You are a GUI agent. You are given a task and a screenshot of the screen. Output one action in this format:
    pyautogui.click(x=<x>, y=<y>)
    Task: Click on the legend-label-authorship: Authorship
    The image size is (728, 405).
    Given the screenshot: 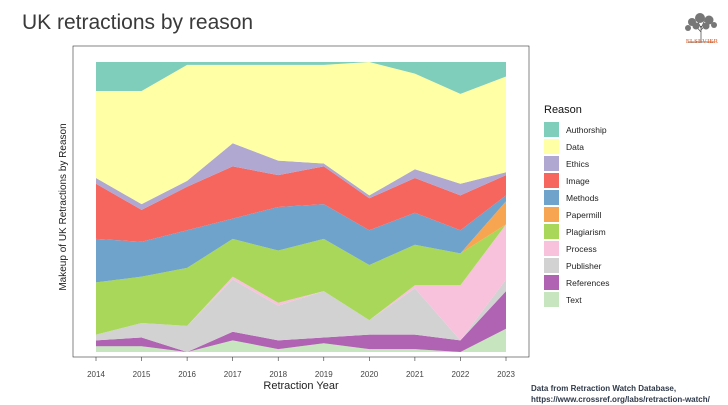 What is the action you would take?
    pyautogui.click(x=586, y=129)
    